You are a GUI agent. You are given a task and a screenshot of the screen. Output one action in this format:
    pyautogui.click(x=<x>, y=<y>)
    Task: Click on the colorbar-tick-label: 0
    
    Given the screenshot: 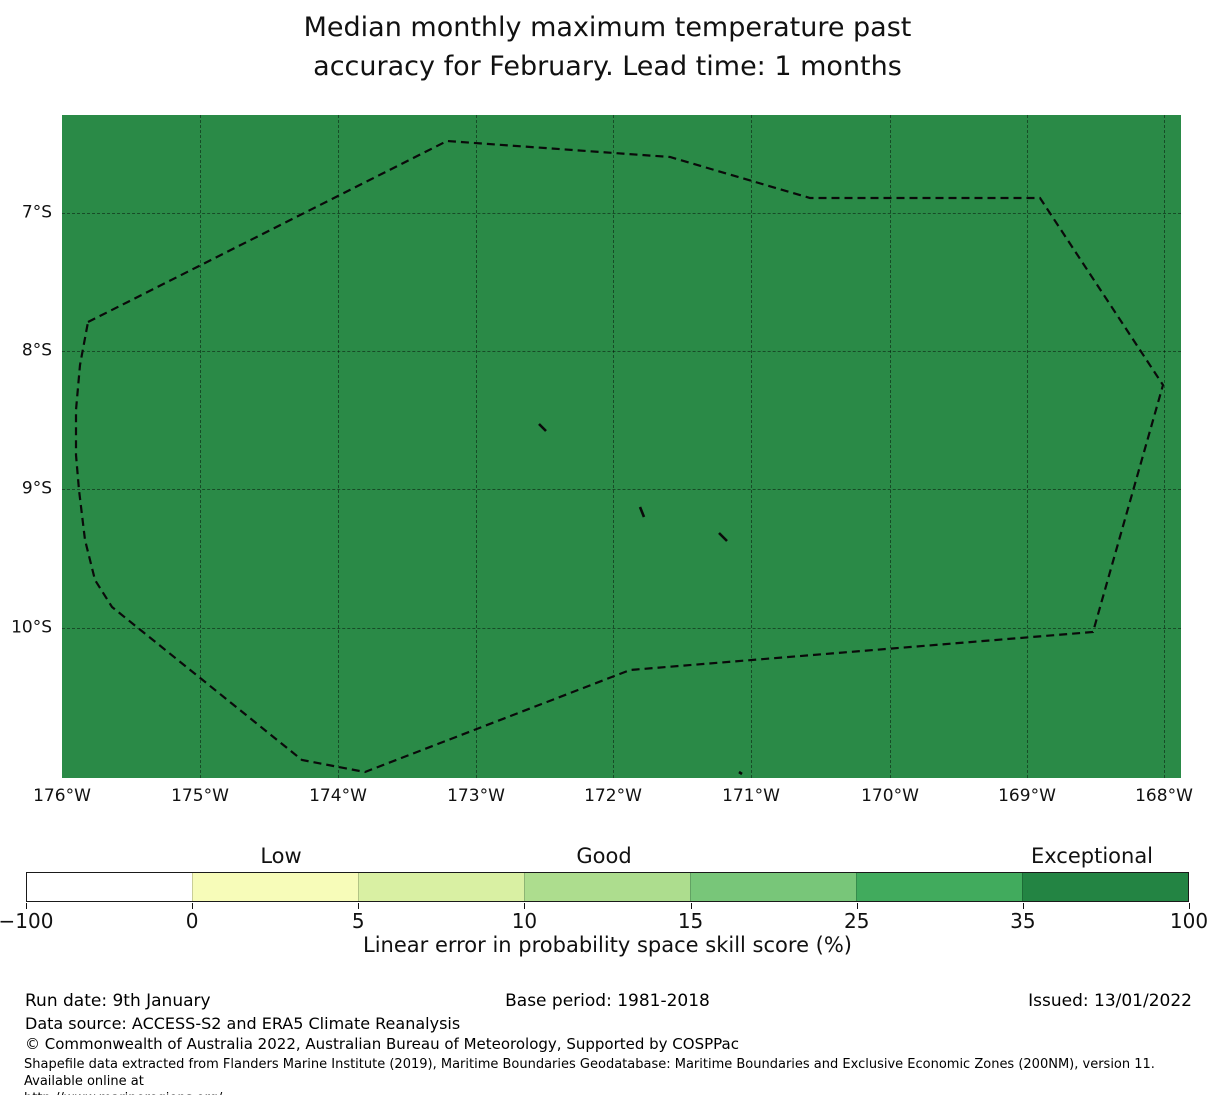 What is the action you would take?
    pyautogui.click(x=192, y=921)
    